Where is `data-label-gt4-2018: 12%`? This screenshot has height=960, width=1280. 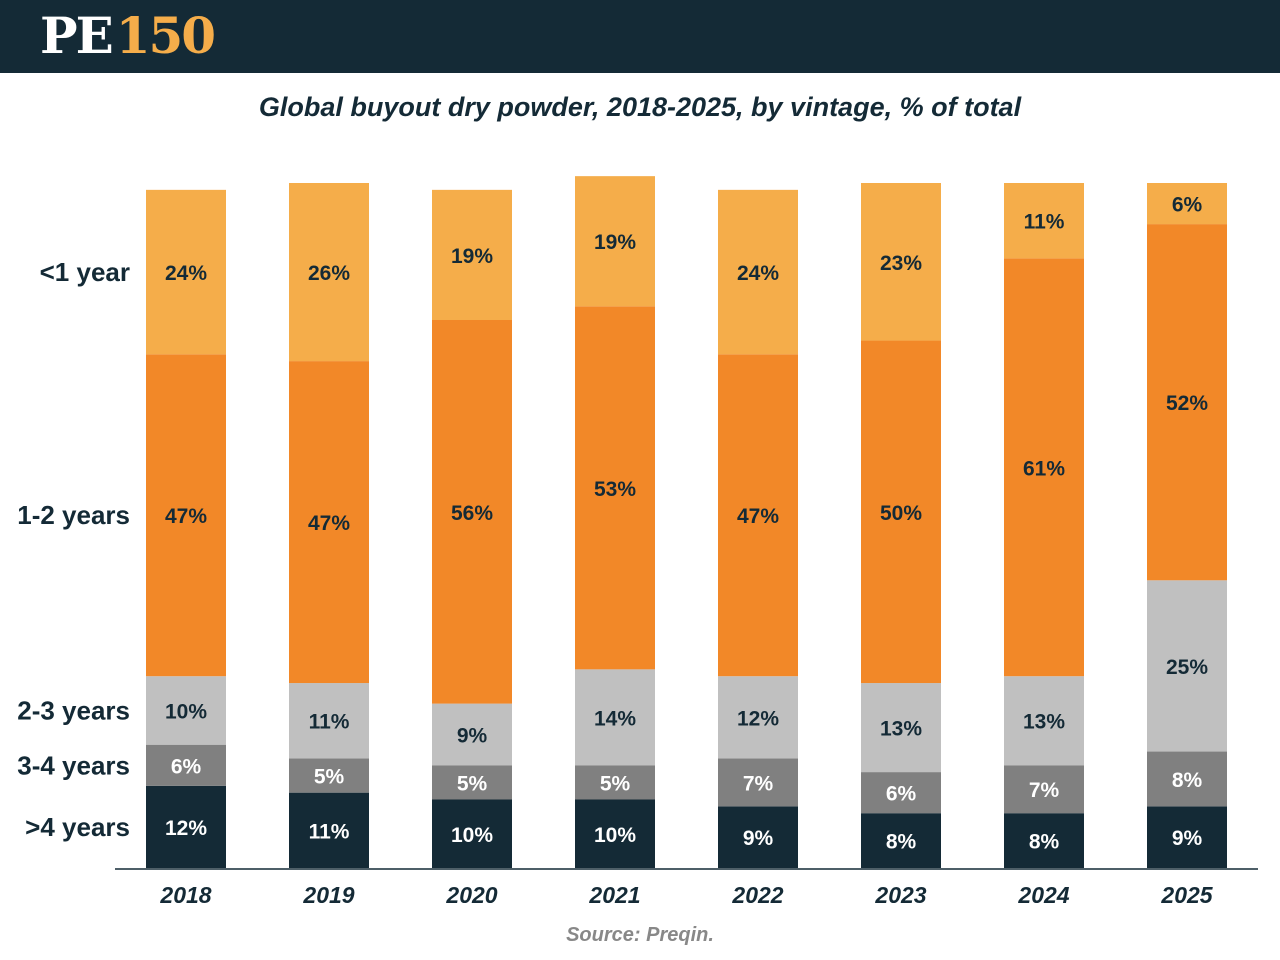
data-label-gt4-2018: 12% is located at coordinates (186, 828).